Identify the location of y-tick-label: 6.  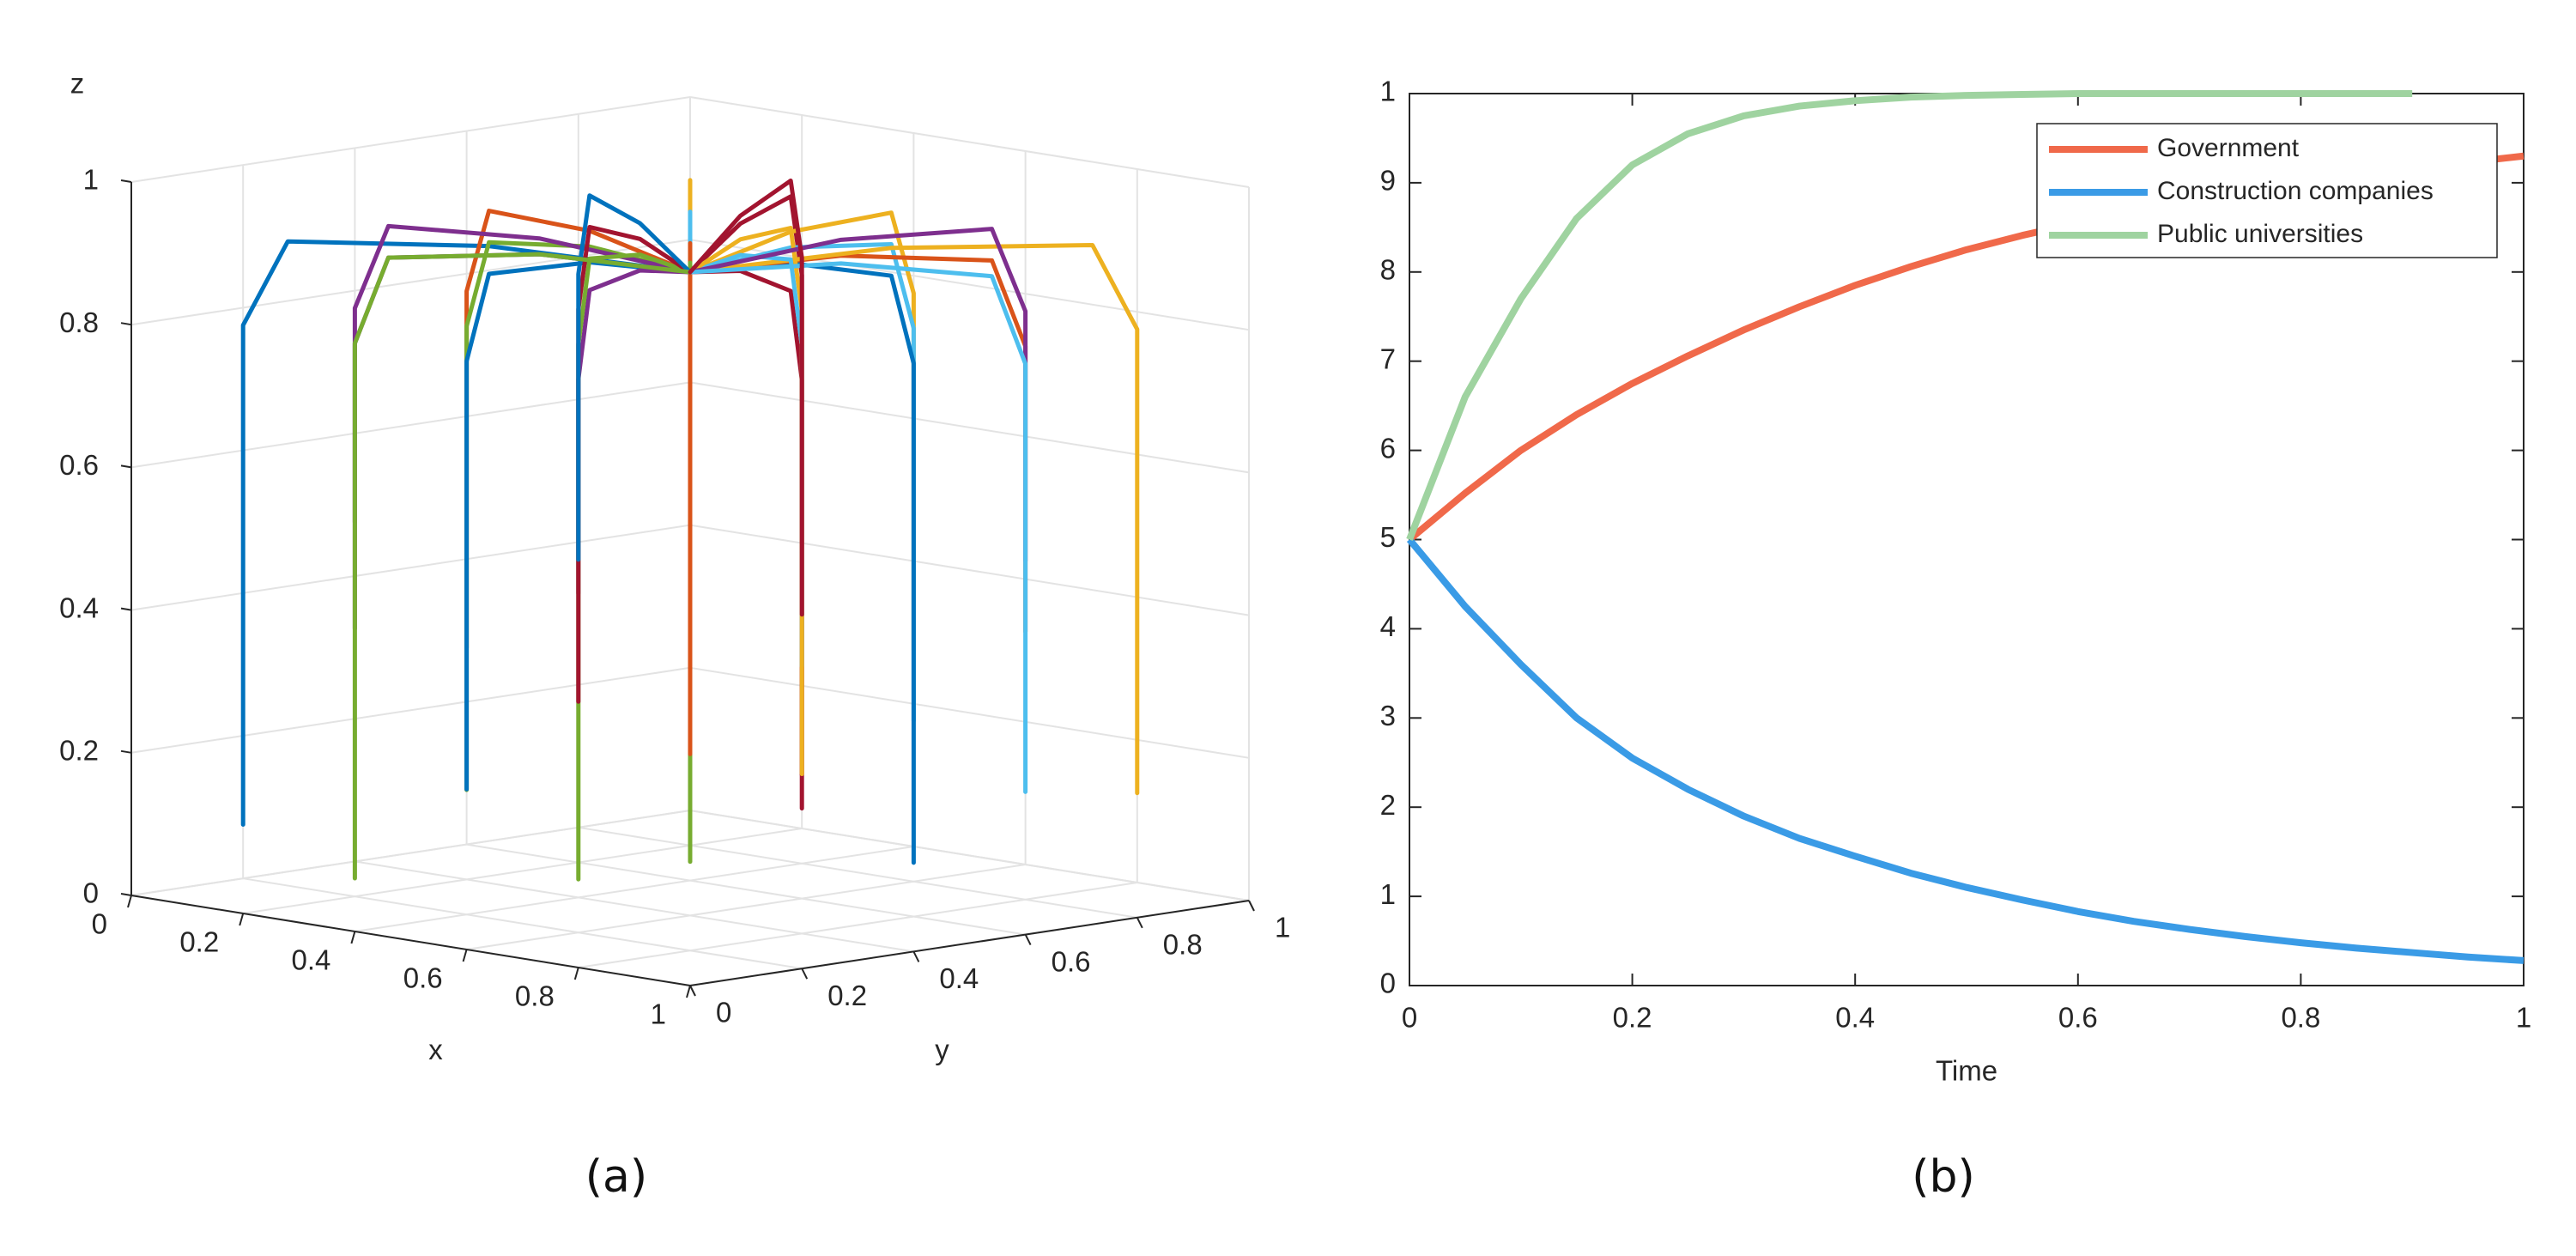
(1388, 448).